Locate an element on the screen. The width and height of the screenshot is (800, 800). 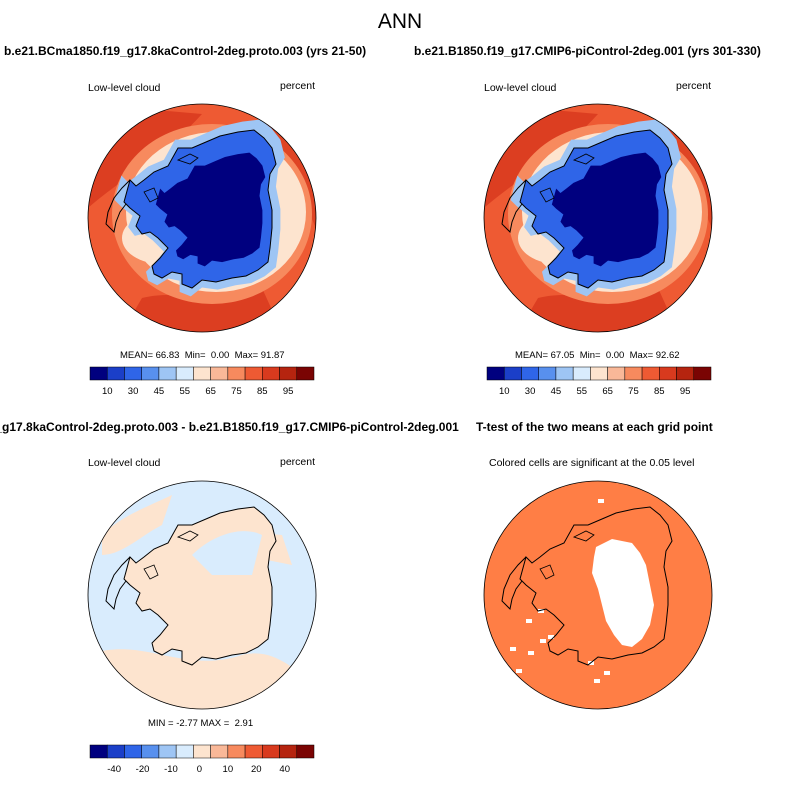
panel-1-stats: MEAN= 66.83 Min= 0.00 Max= 91.87 is located at coordinates (202, 355).